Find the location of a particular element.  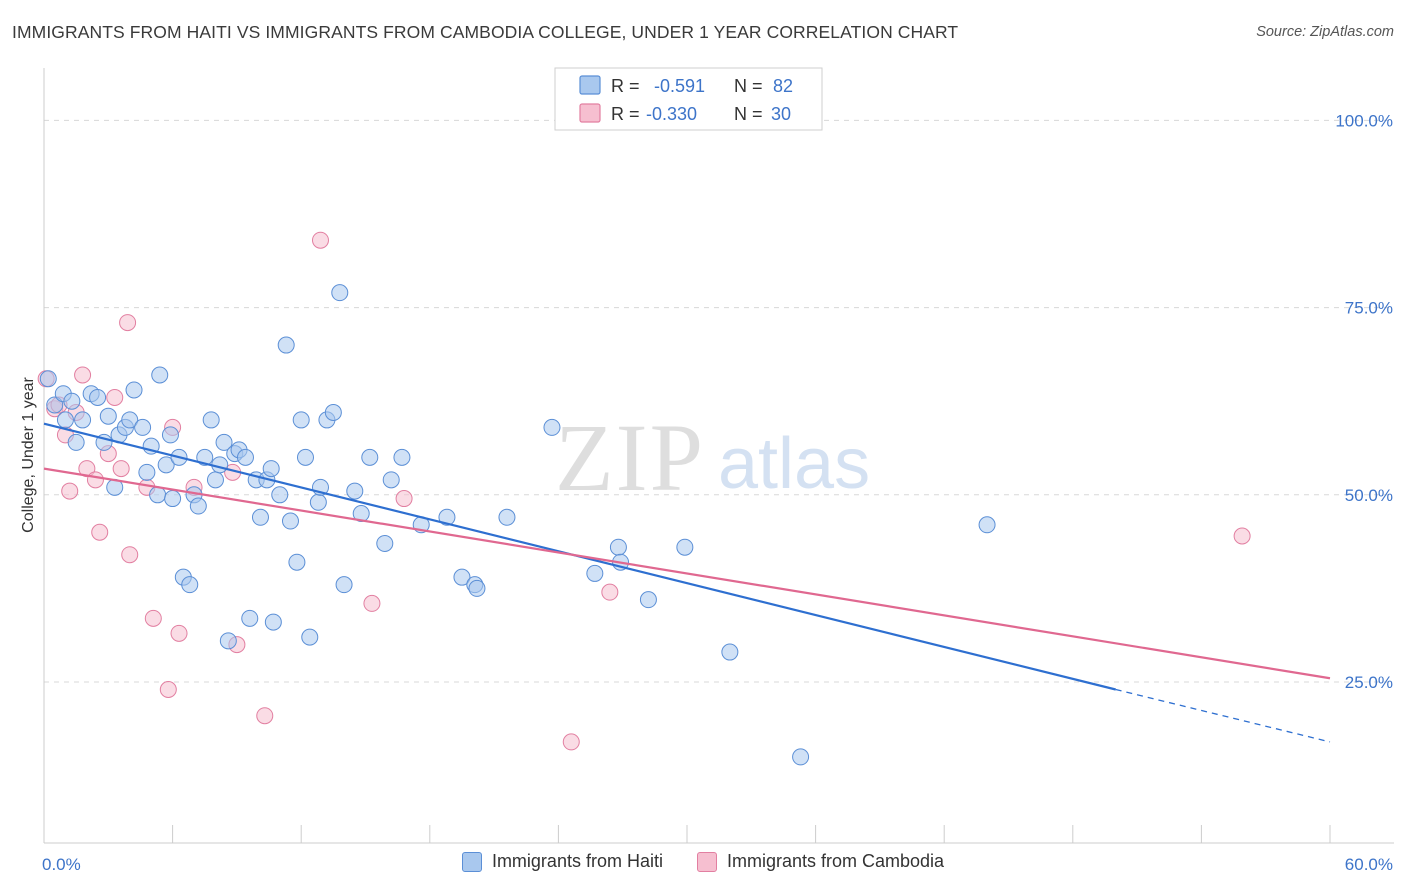

cambodia-n-value: 30 is located at coordinates (781, 114).